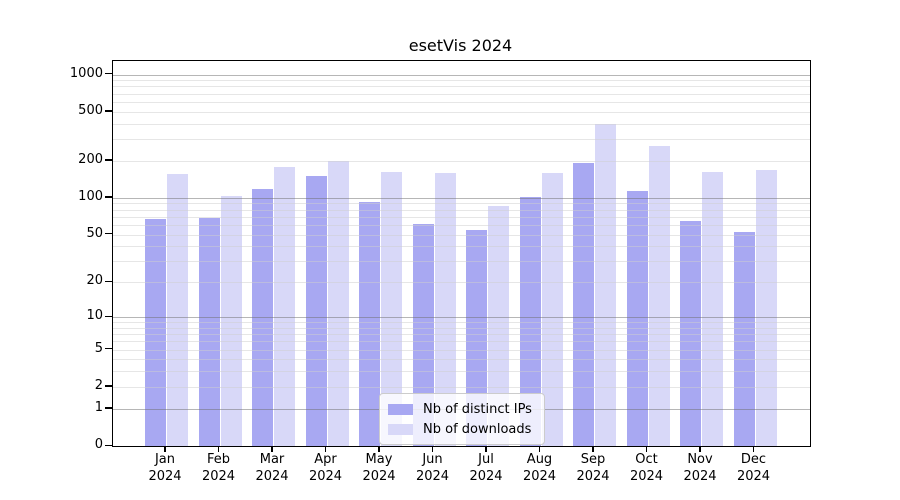 The height and width of the screenshot is (500, 900). What do you see at coordinates (476, 337) in the screenshot?
I see `bar-nb-of-distinct-ips-jul` at bounding box center [476, 337].